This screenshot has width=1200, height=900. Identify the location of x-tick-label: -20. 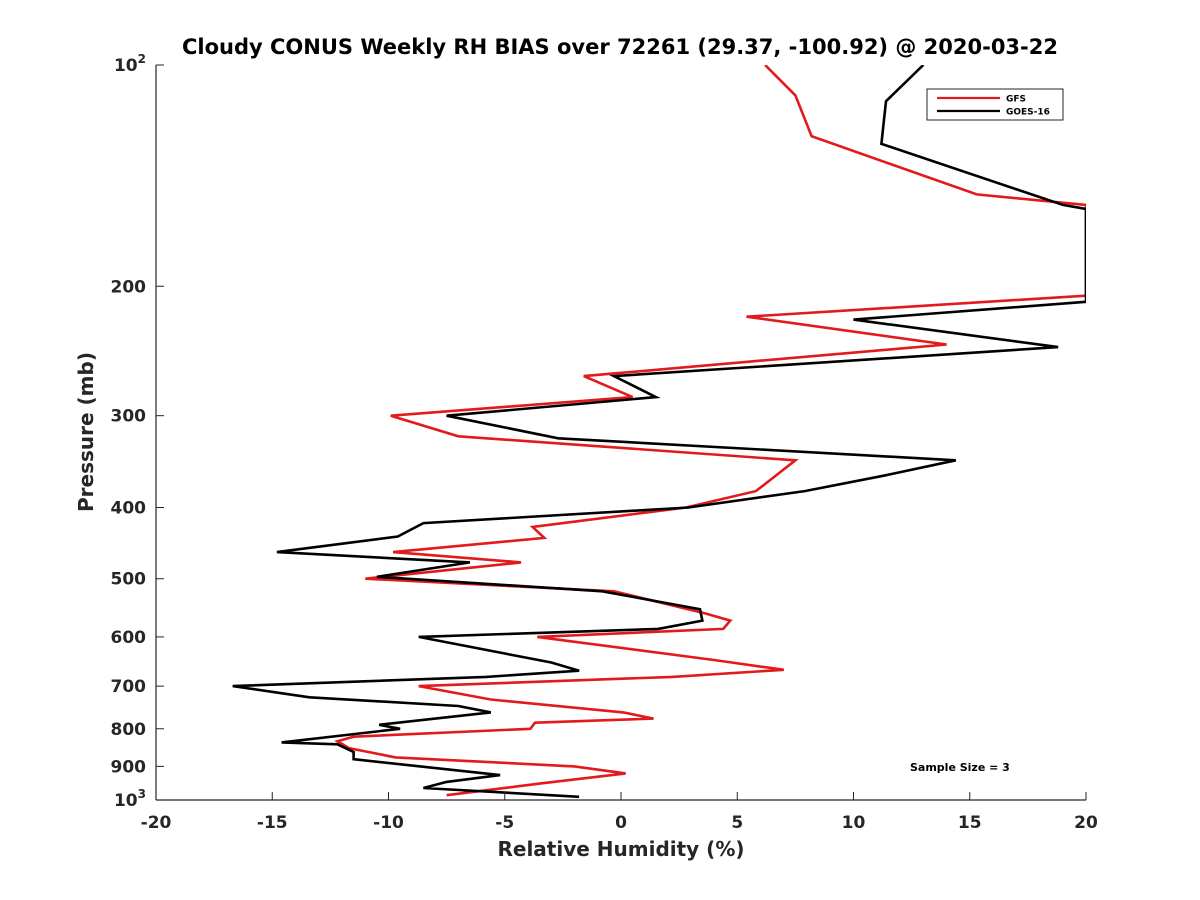
(156, 823).